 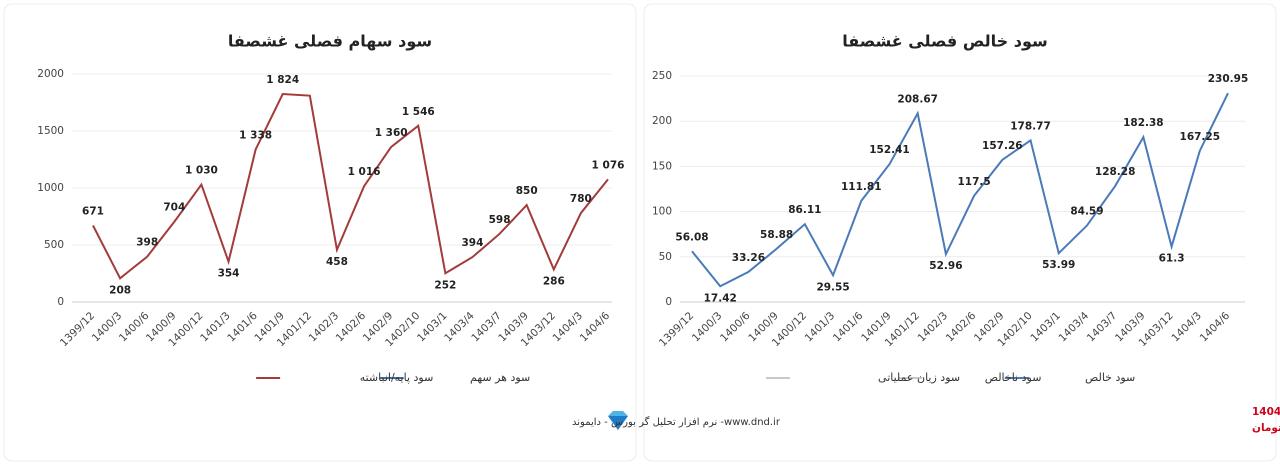 I want to click on data-label: 1 360, so click(x=391, y=133).